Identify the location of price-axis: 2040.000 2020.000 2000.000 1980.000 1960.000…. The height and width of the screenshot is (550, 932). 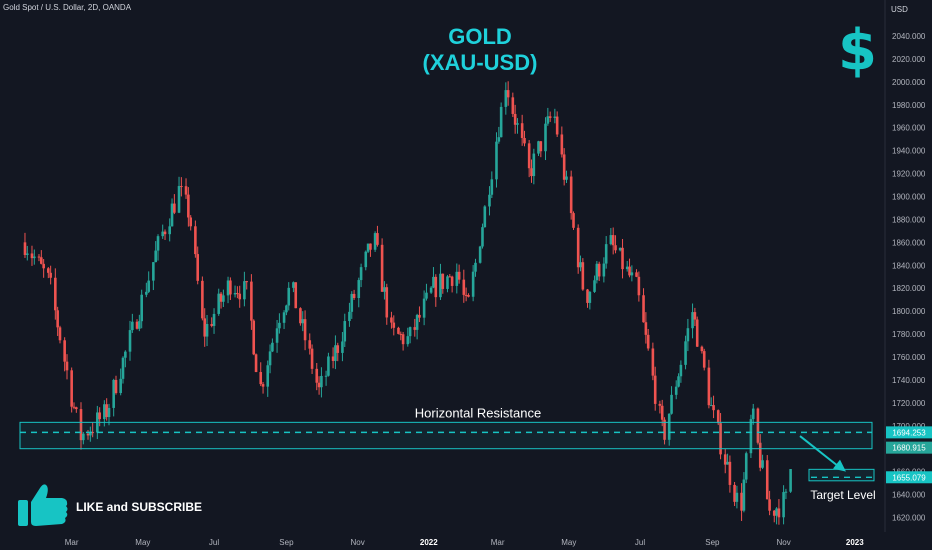
(905, 266).